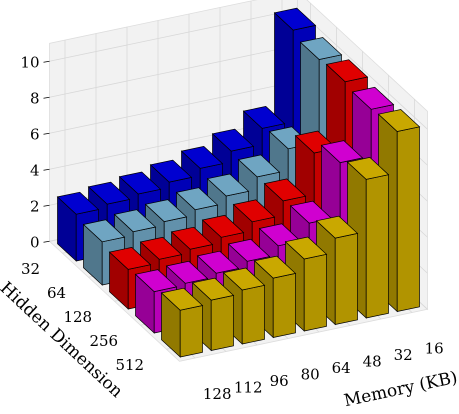 The height and width of the screenshot is (414, 459). What do you see at coordinates (372, 361) in the screenshot?
I see `x-tick-label: 48` at bounding box center [372, 361].